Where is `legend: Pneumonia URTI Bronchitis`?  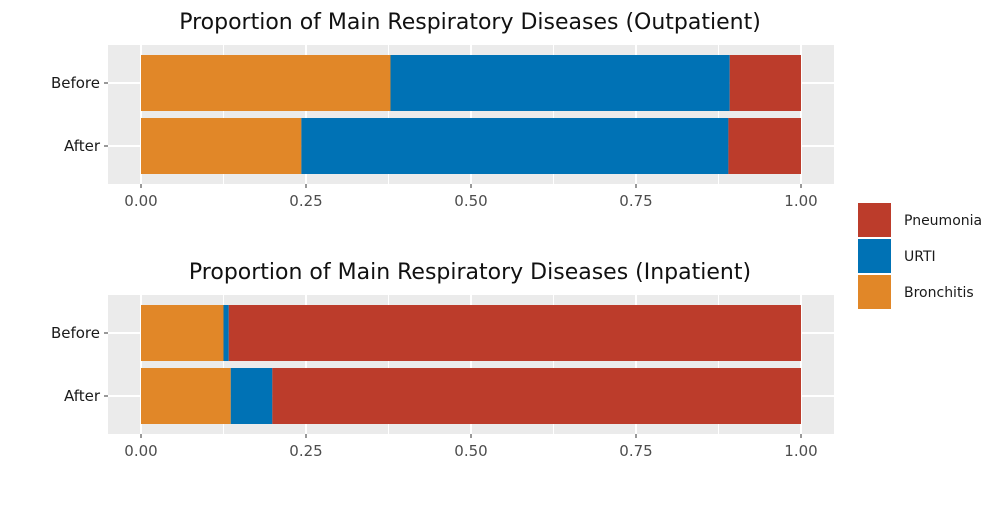 legend: Pneumonia URTI Bronchitis is located at coordinates (920, 256).